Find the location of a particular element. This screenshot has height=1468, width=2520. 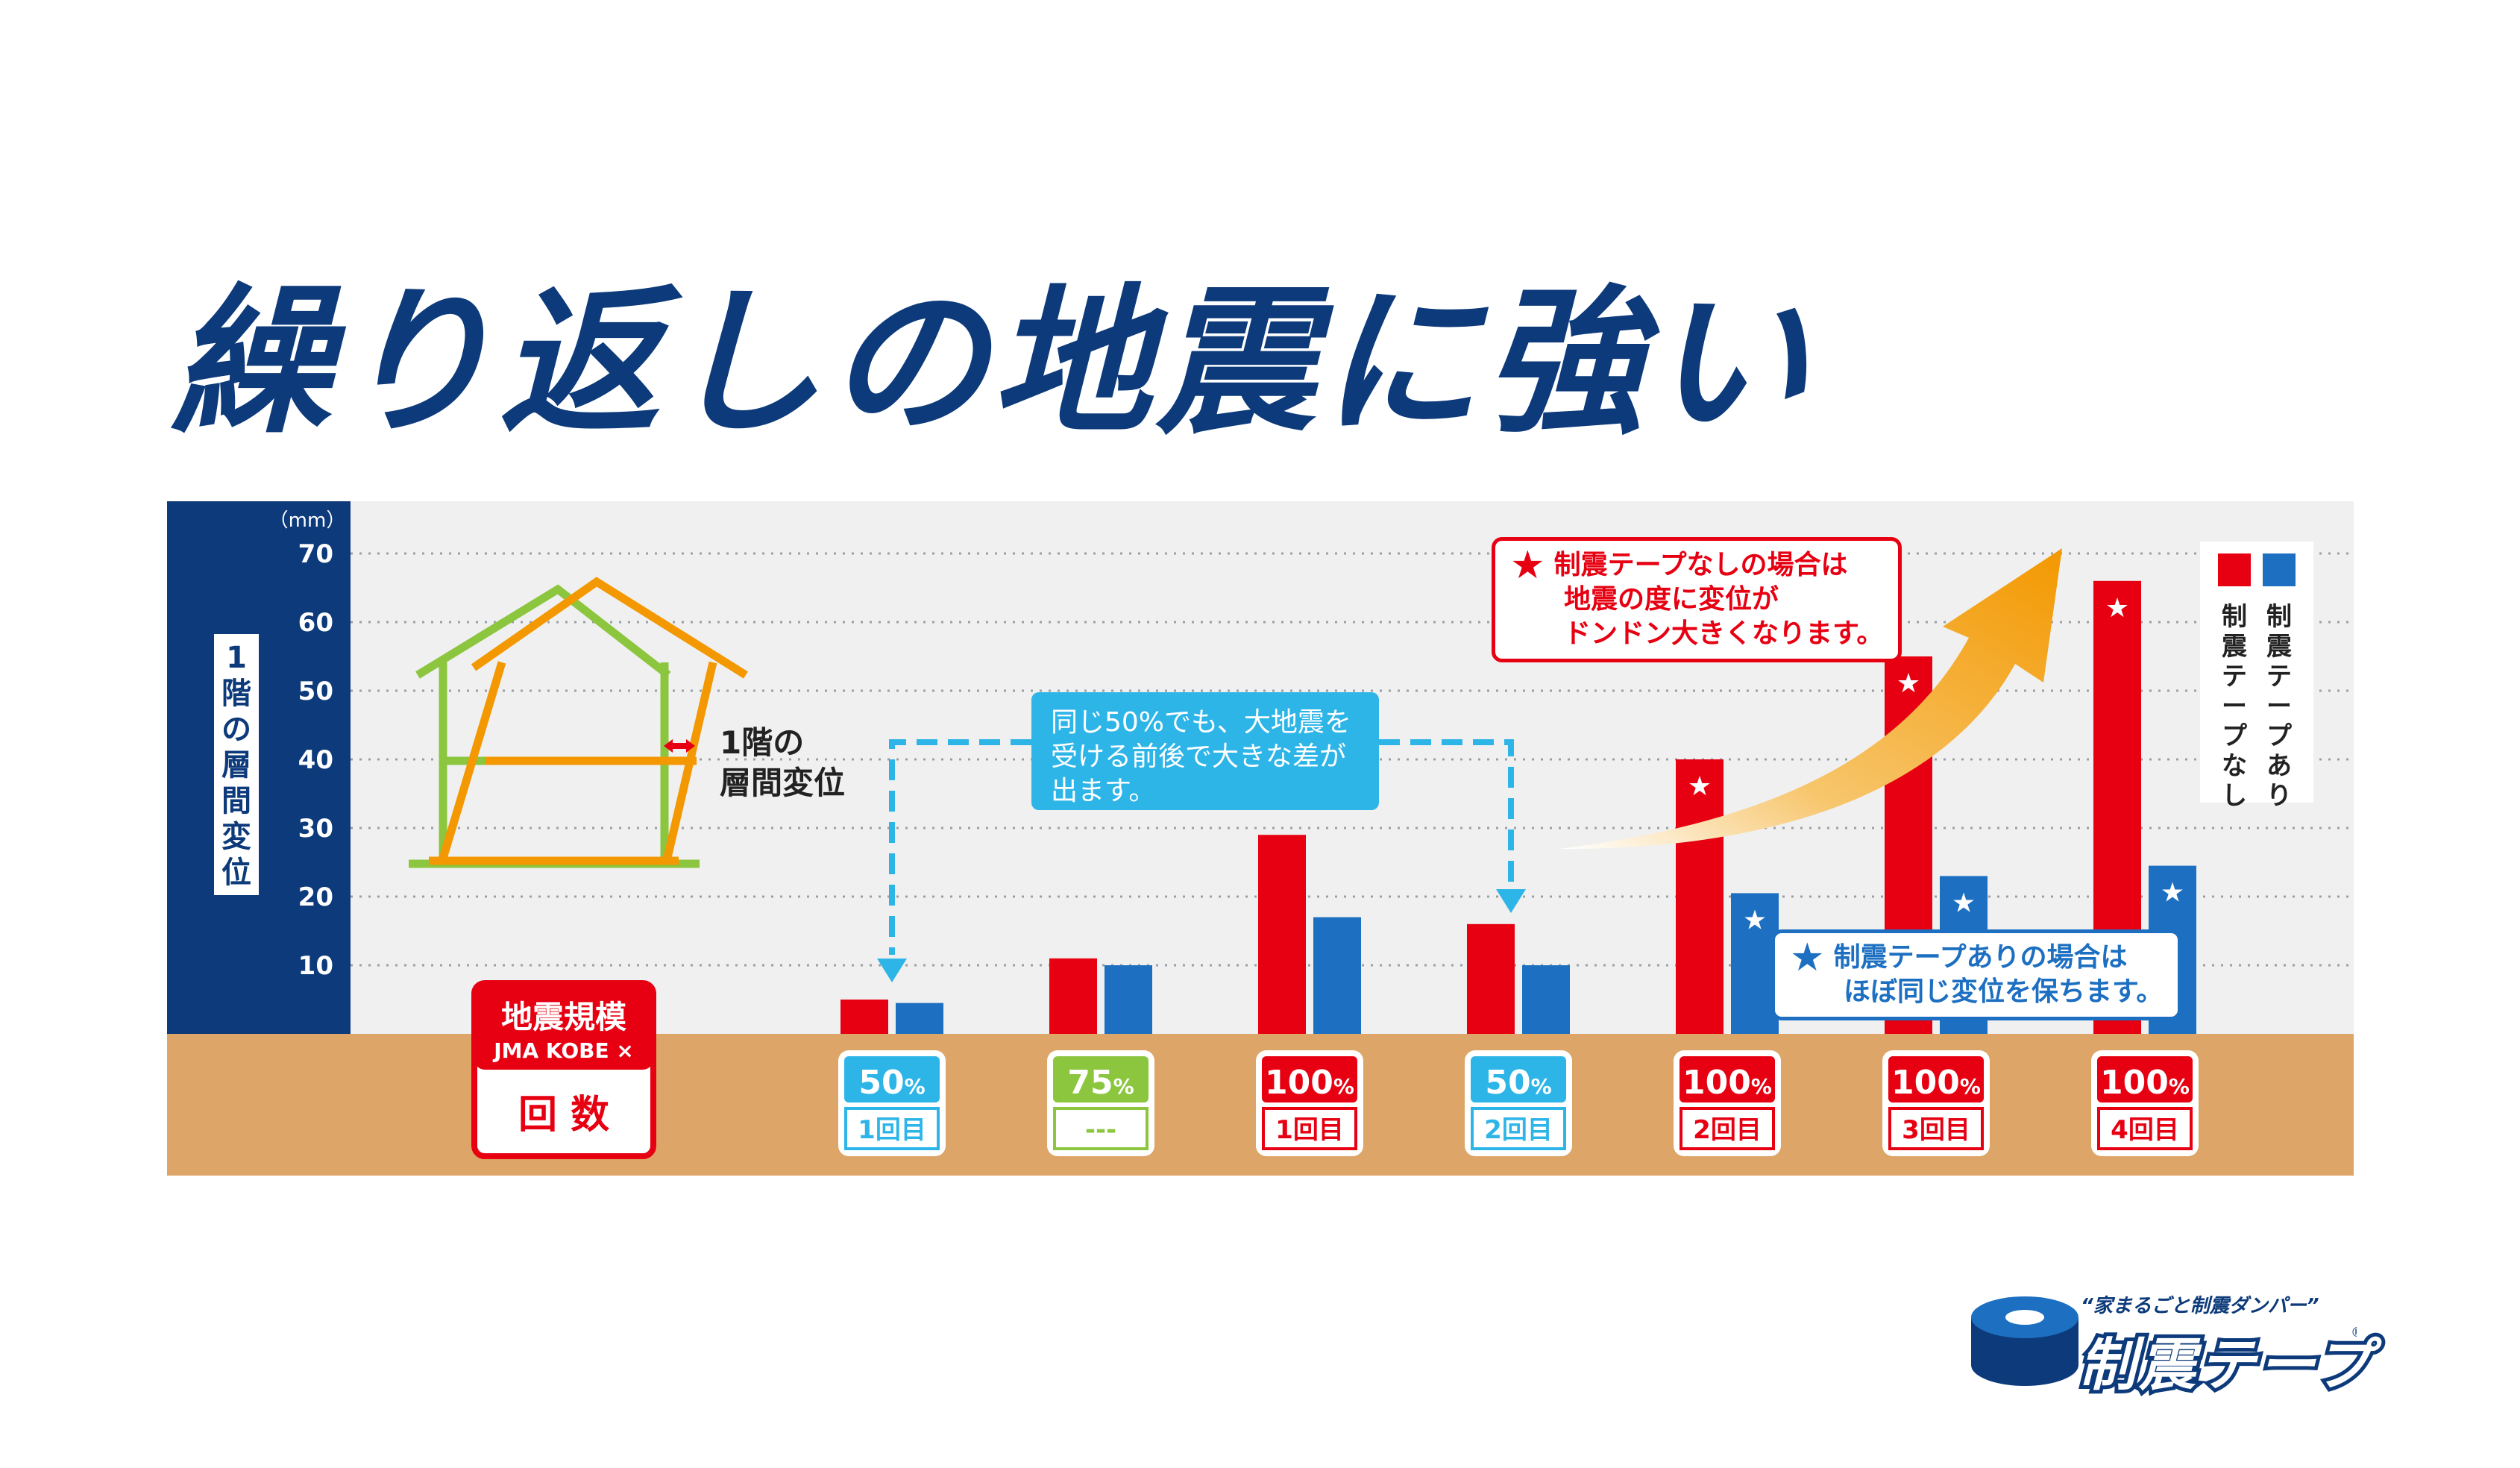

legend-label-char: り is located at coordinates (2279, 796).